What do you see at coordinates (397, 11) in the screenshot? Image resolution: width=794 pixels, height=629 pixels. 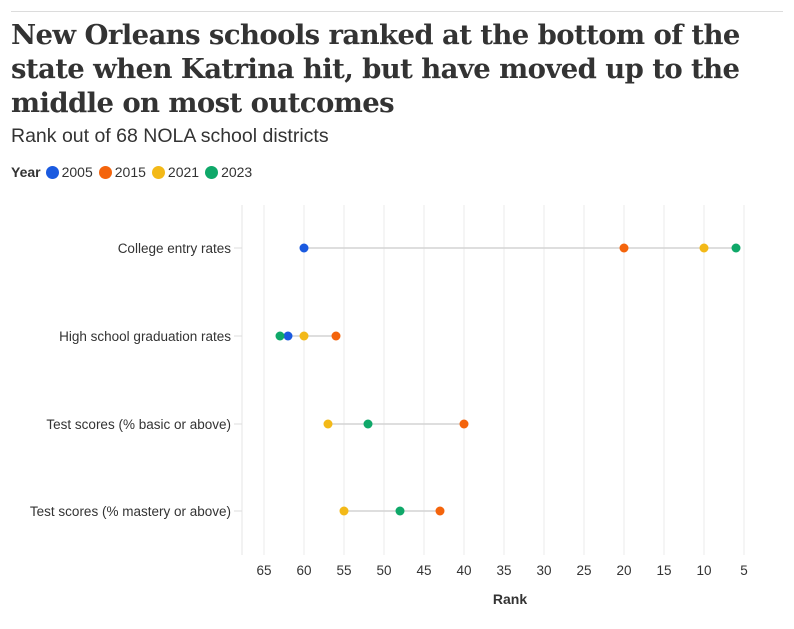 I see `top-divider` at bounding box center [397, 11].